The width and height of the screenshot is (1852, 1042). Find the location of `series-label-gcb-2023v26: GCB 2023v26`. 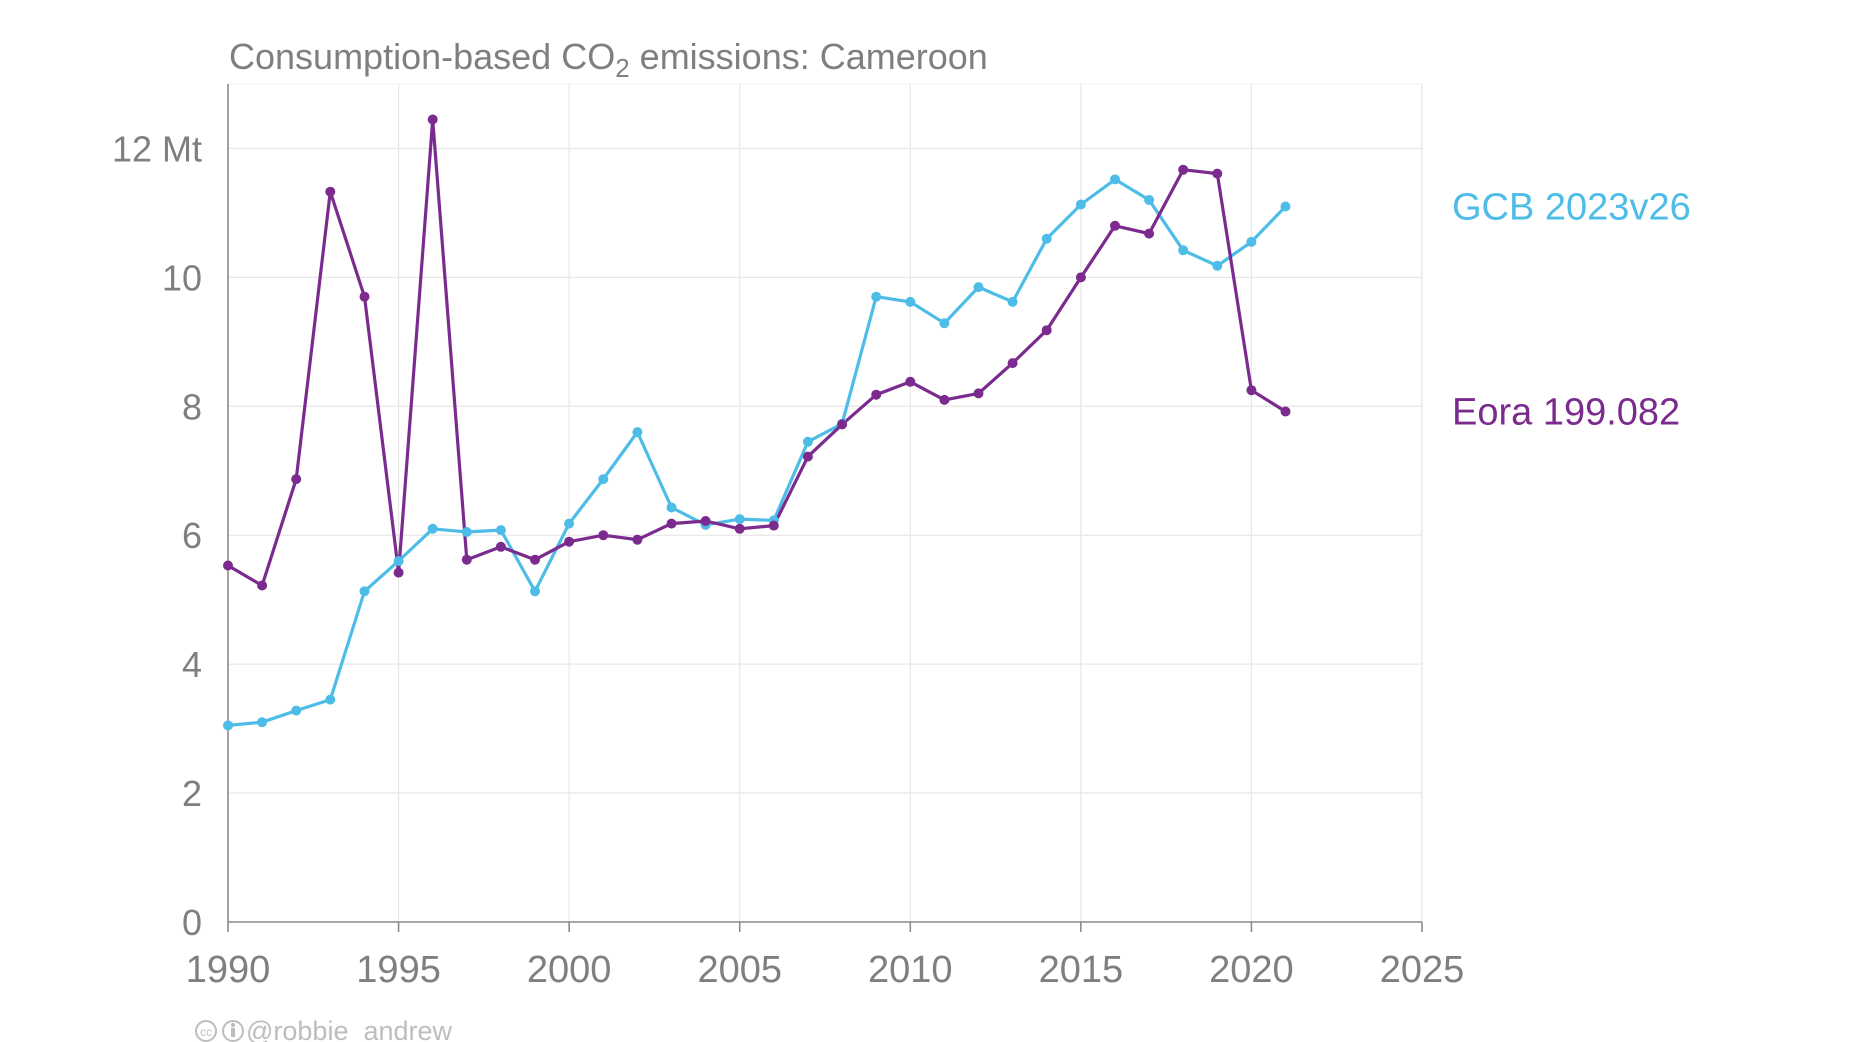

series-label-gcb-2023v26: GCB 2023v26 is located at coordinates (1571, 207).